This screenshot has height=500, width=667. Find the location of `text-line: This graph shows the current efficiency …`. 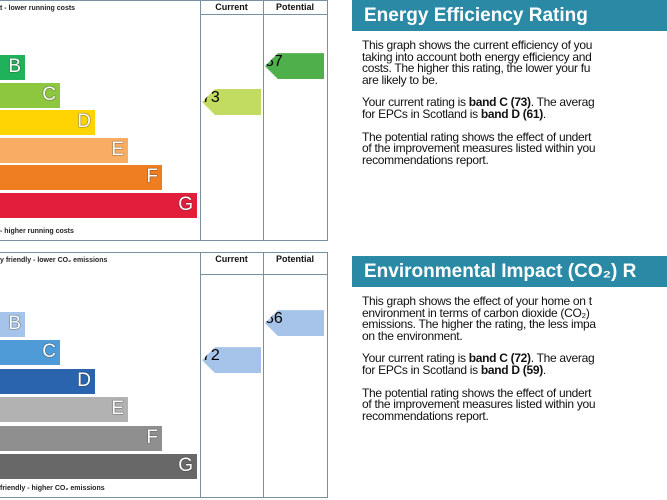

text-line: This graph shows the current efficiency … is located at coordinates (514, 45).